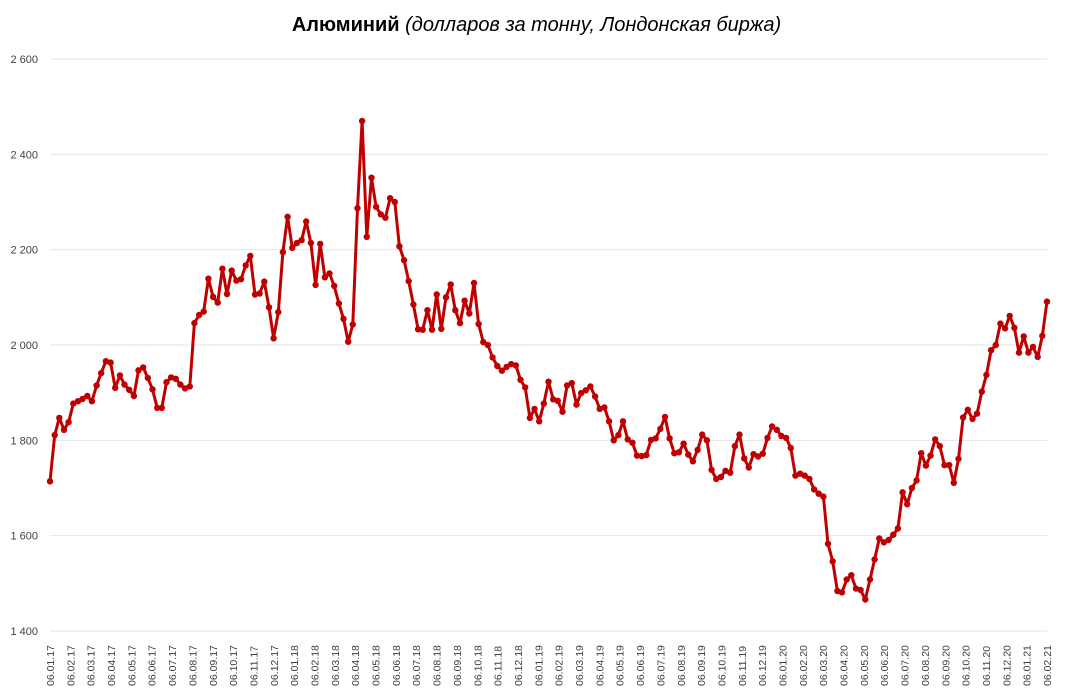 This screenshot has width=1073, height=697. Describe the element at coordinates (132, 665) in the screenshot. I see `x-tick-label: 06.05.17` at that location.